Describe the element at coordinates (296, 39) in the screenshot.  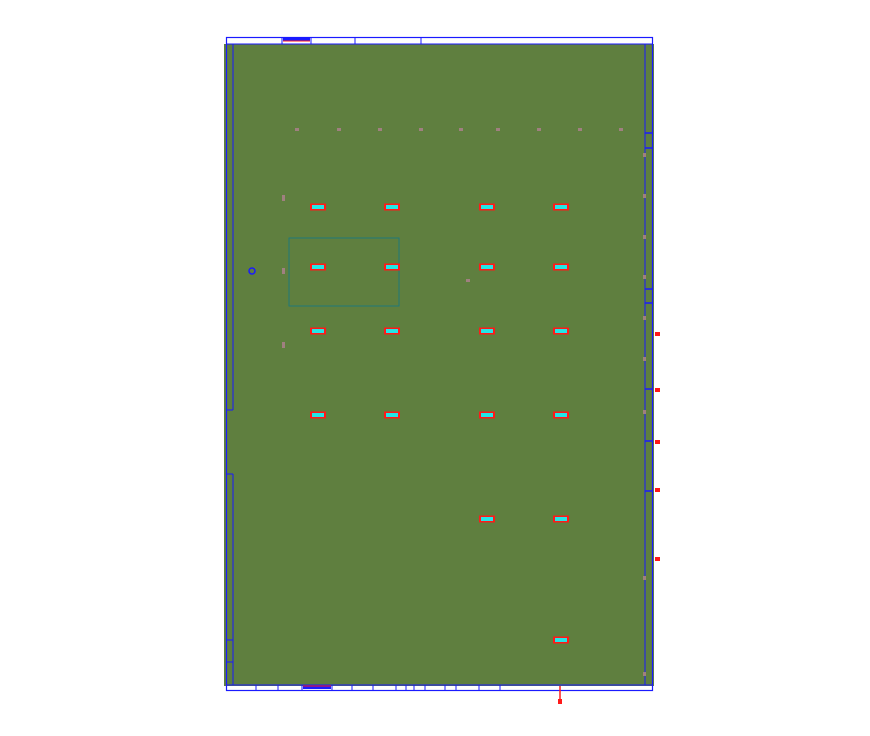
I see `door-top` at that location.